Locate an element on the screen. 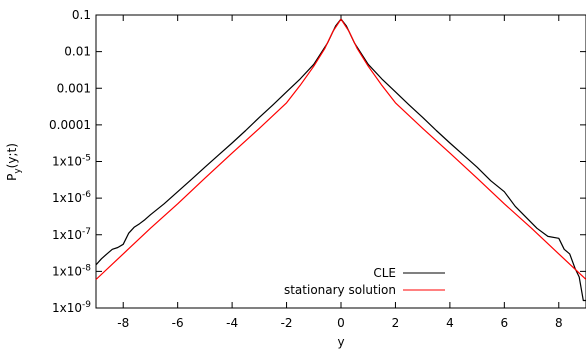  y-axis-label: Py(y;t) is located at coordinates (14, 162).